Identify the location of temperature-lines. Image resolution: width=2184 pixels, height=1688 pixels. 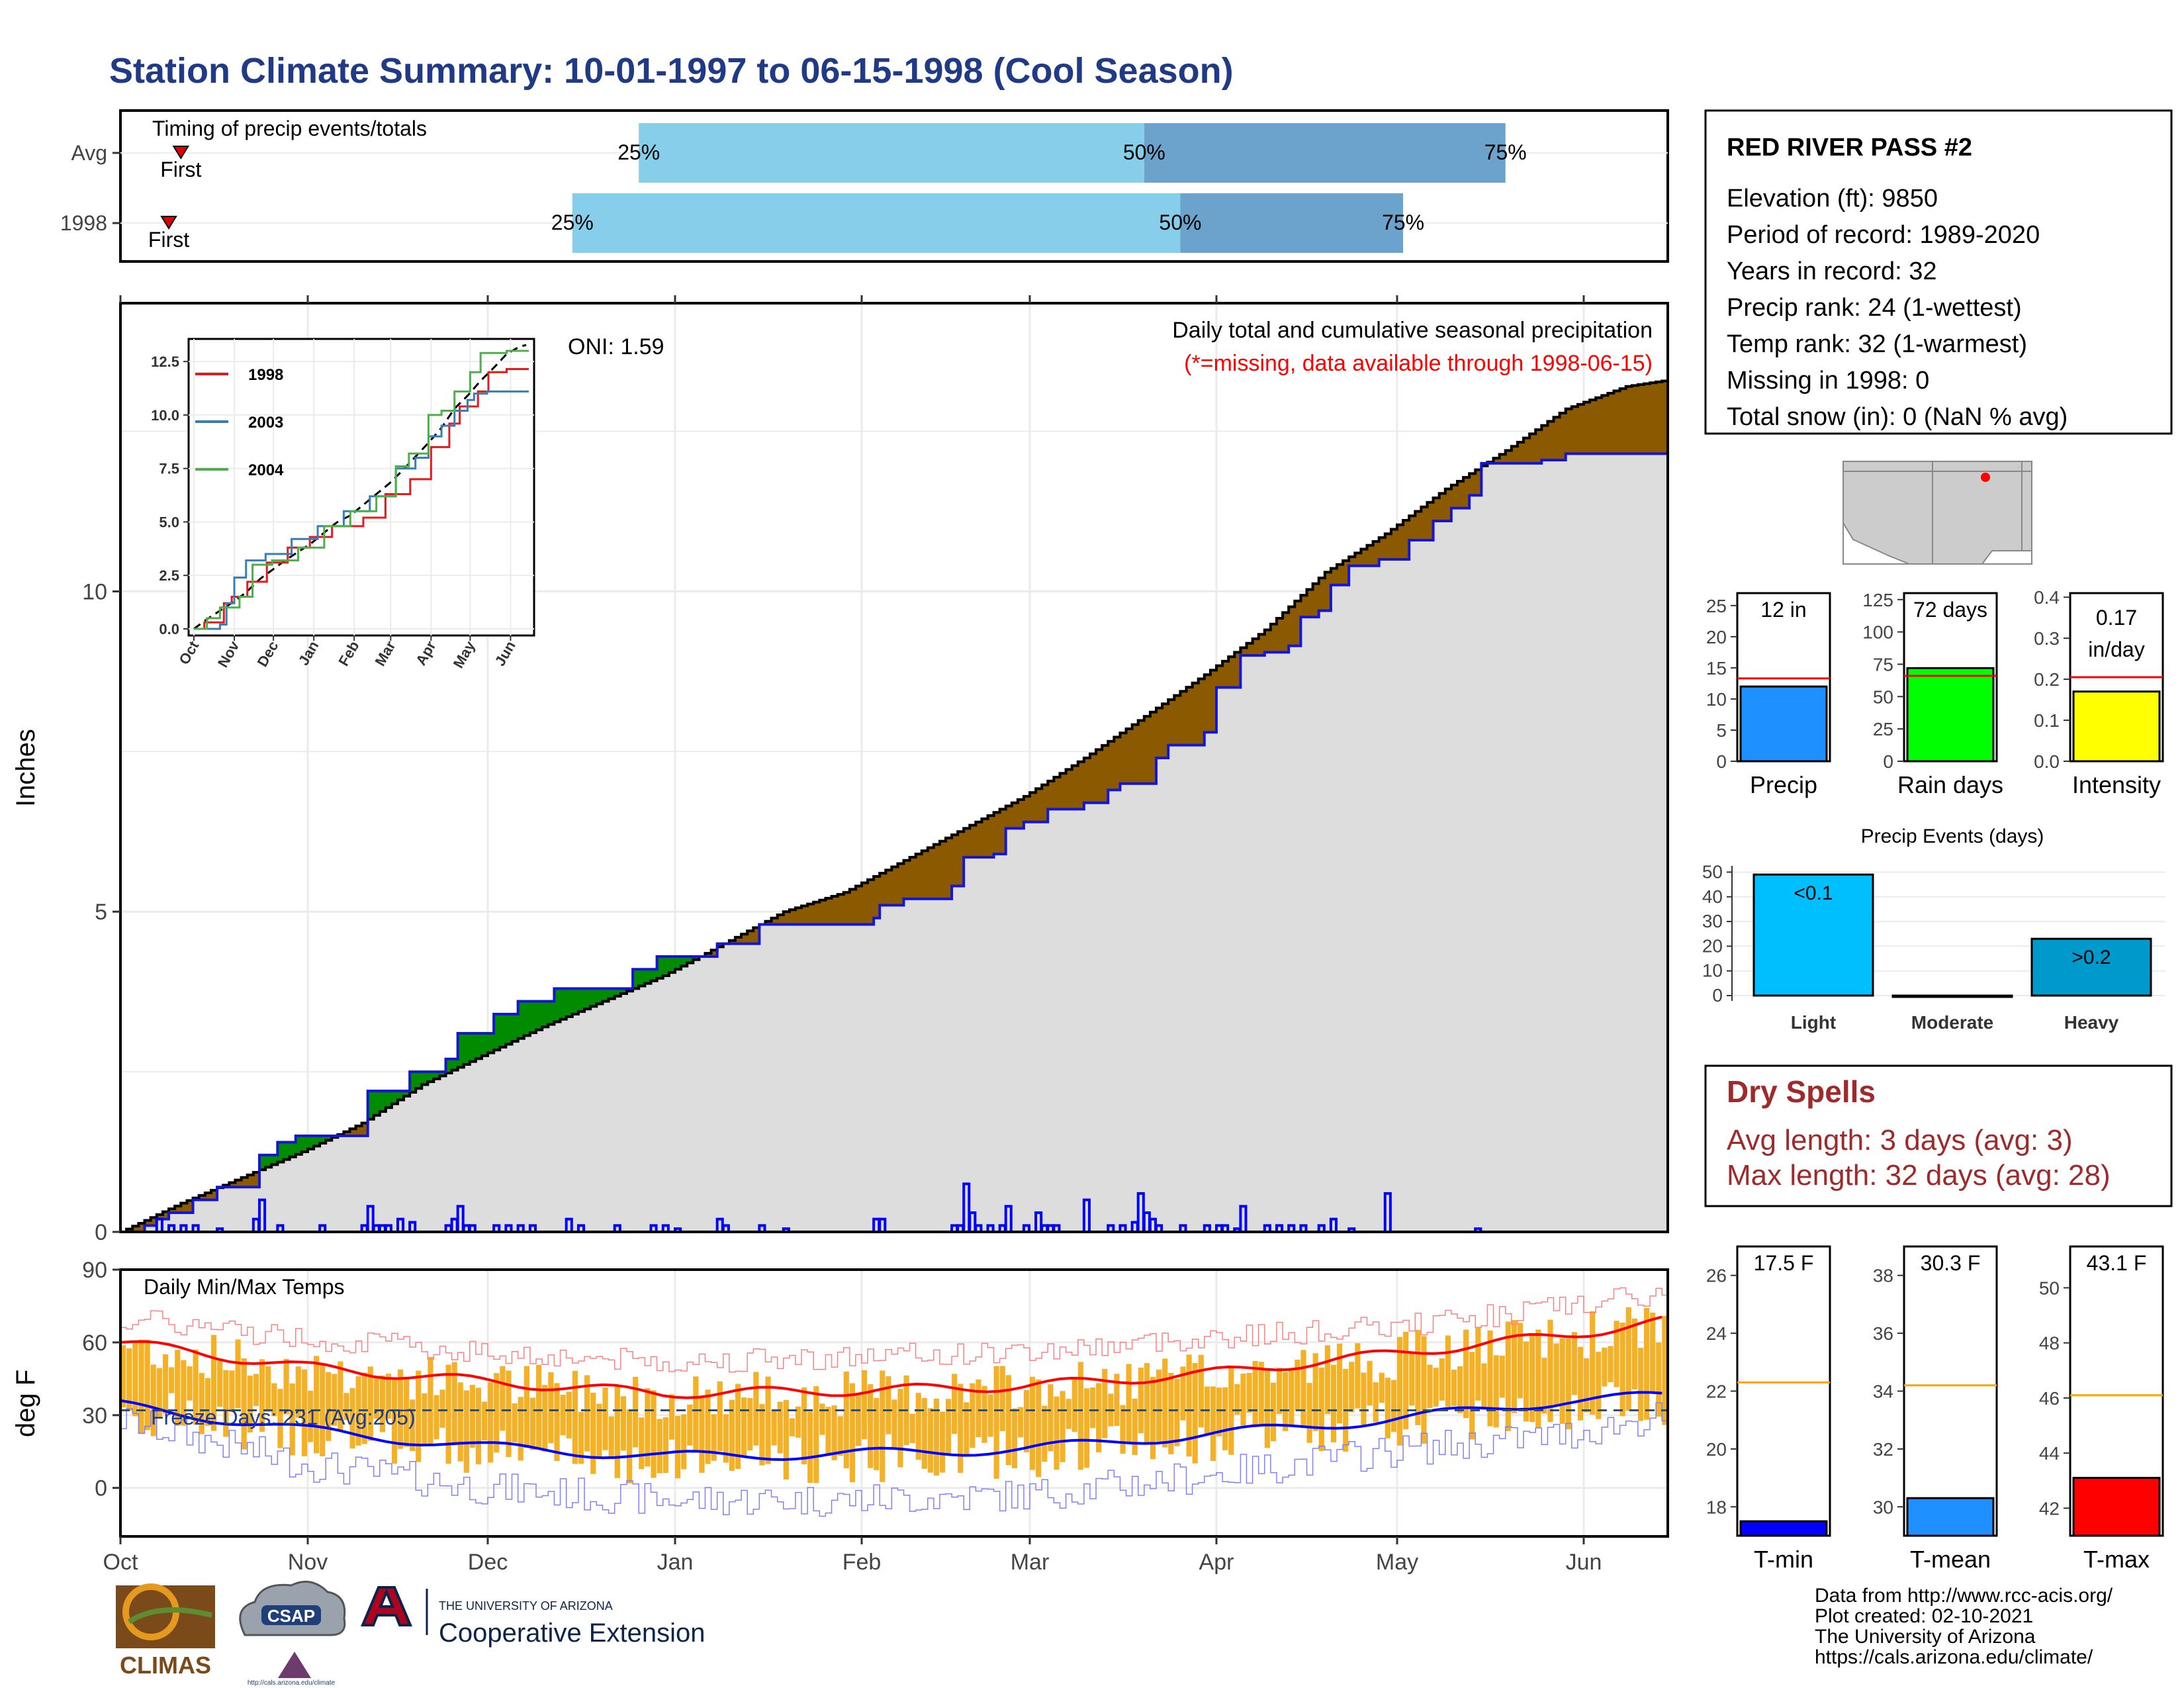
(894, 1402).